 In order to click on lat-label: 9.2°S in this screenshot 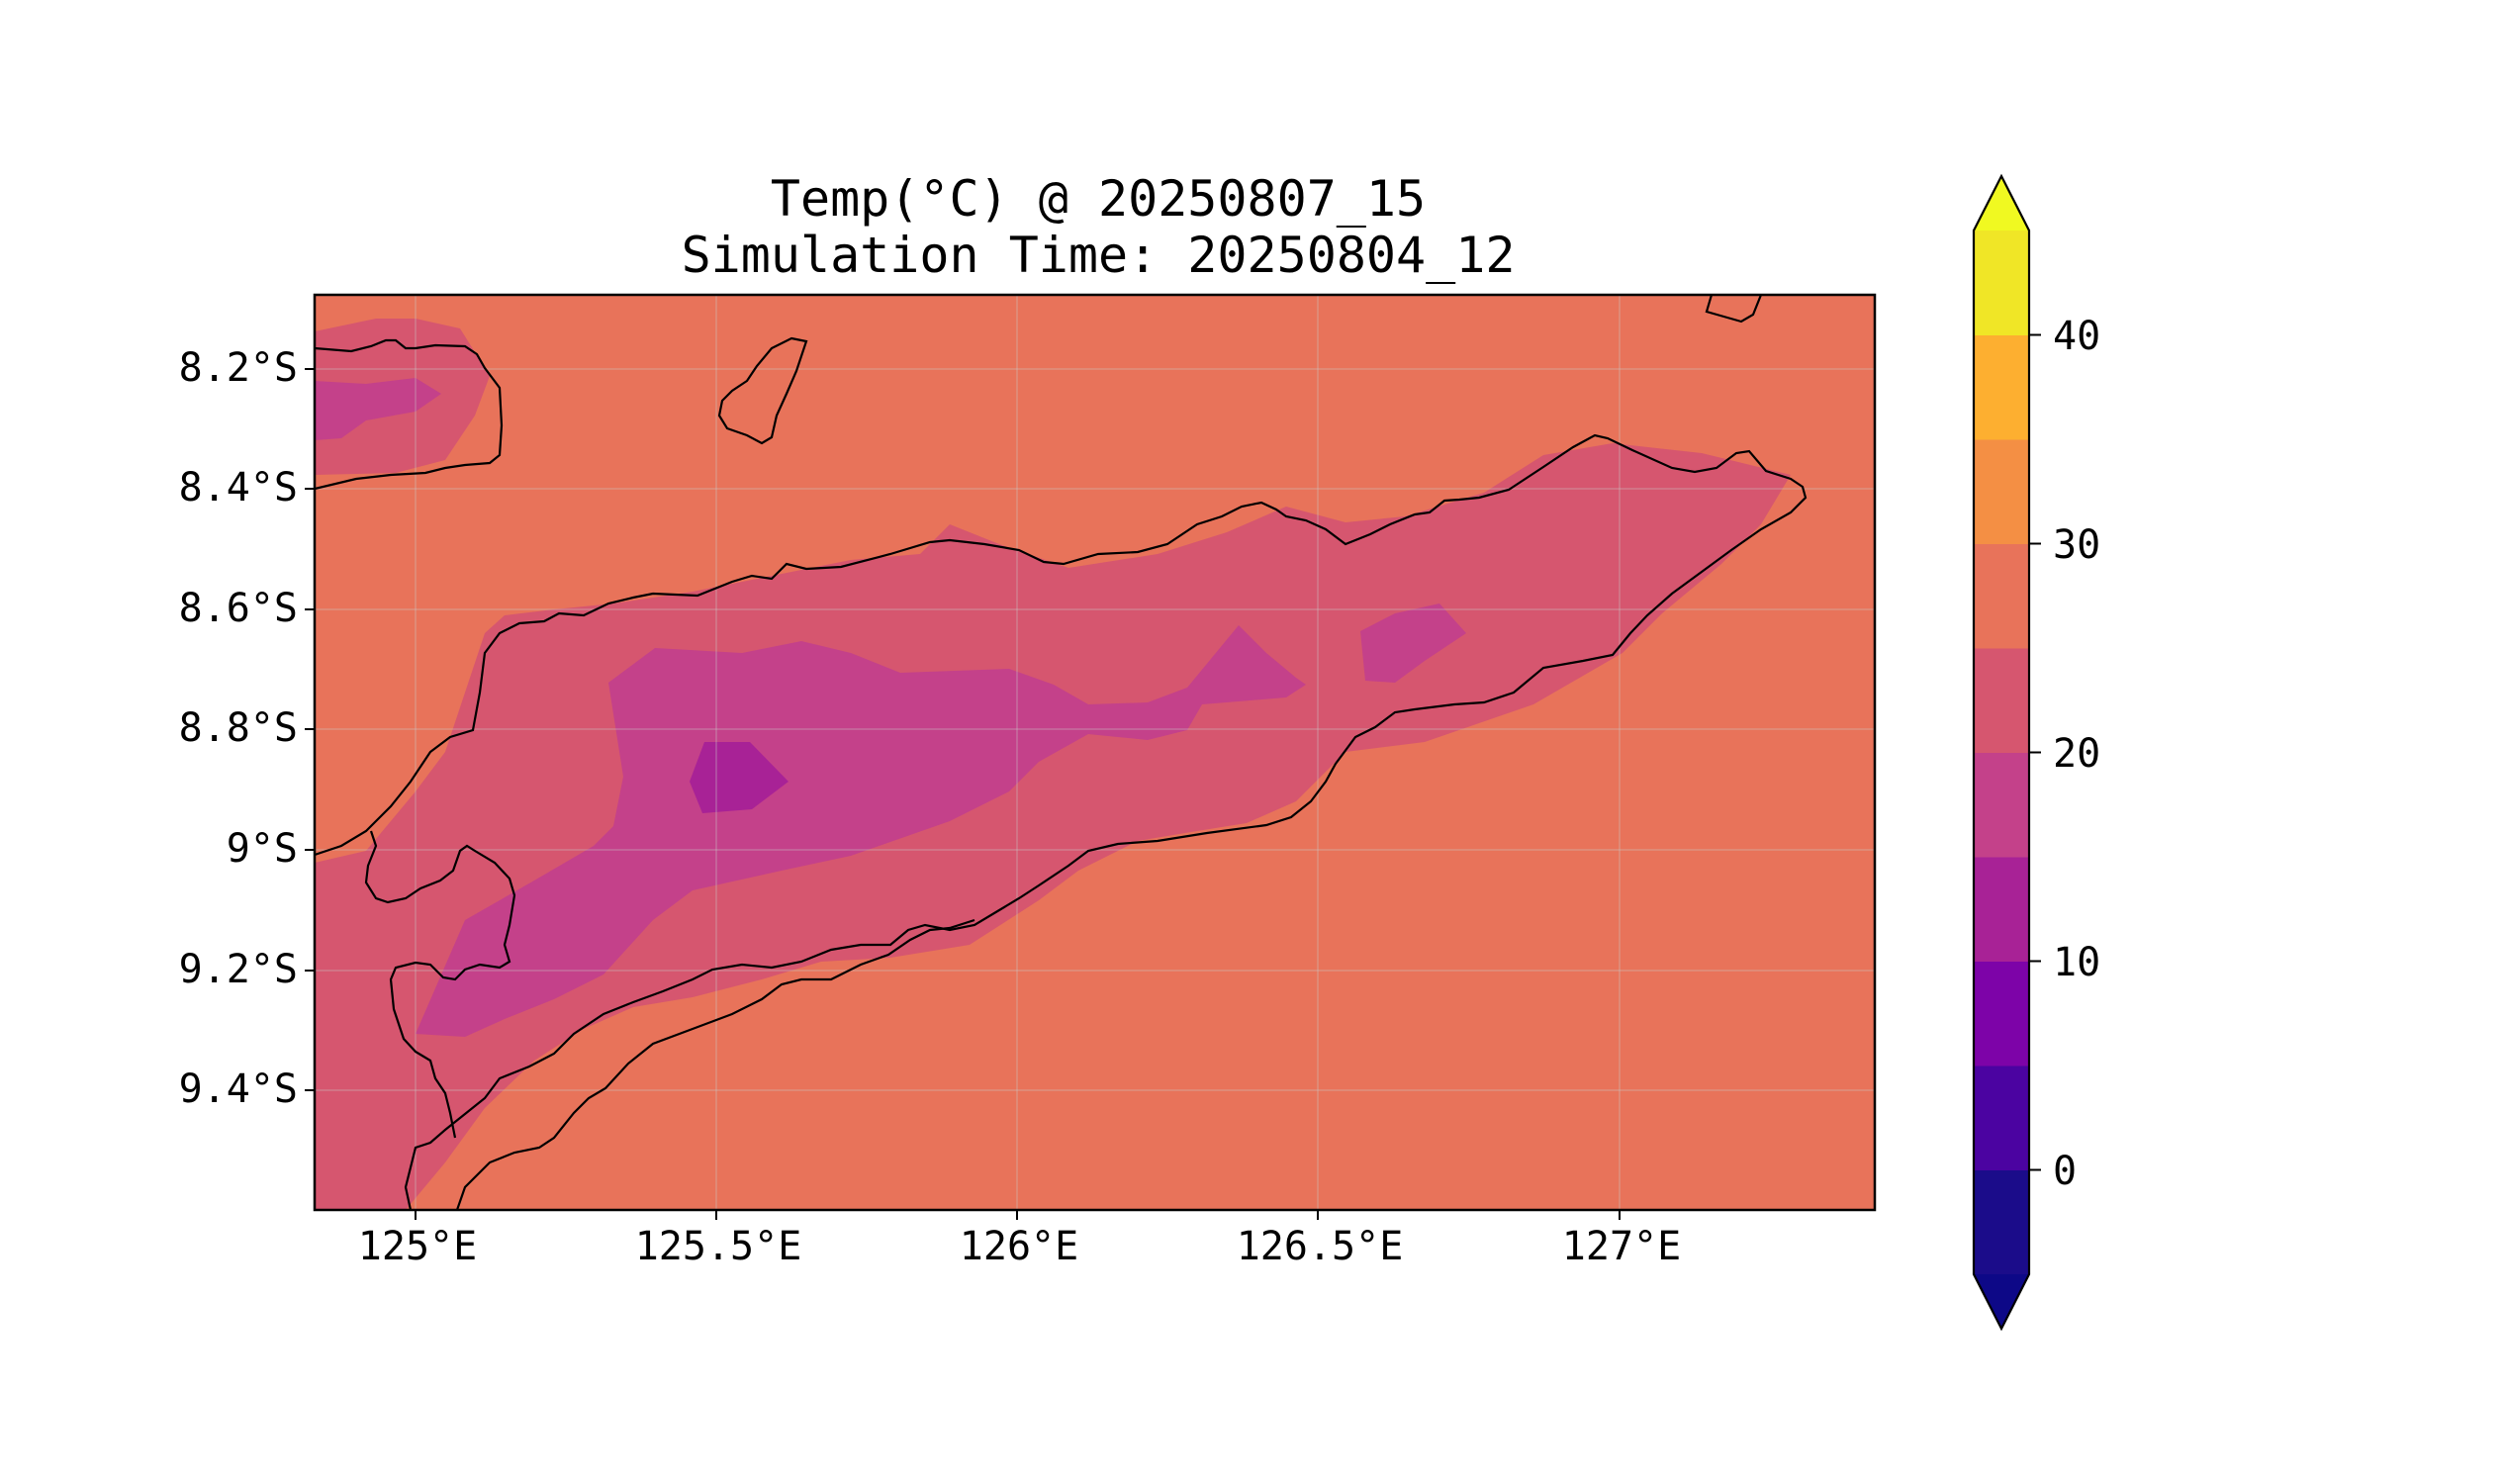, I will do `click(238, 969)`.